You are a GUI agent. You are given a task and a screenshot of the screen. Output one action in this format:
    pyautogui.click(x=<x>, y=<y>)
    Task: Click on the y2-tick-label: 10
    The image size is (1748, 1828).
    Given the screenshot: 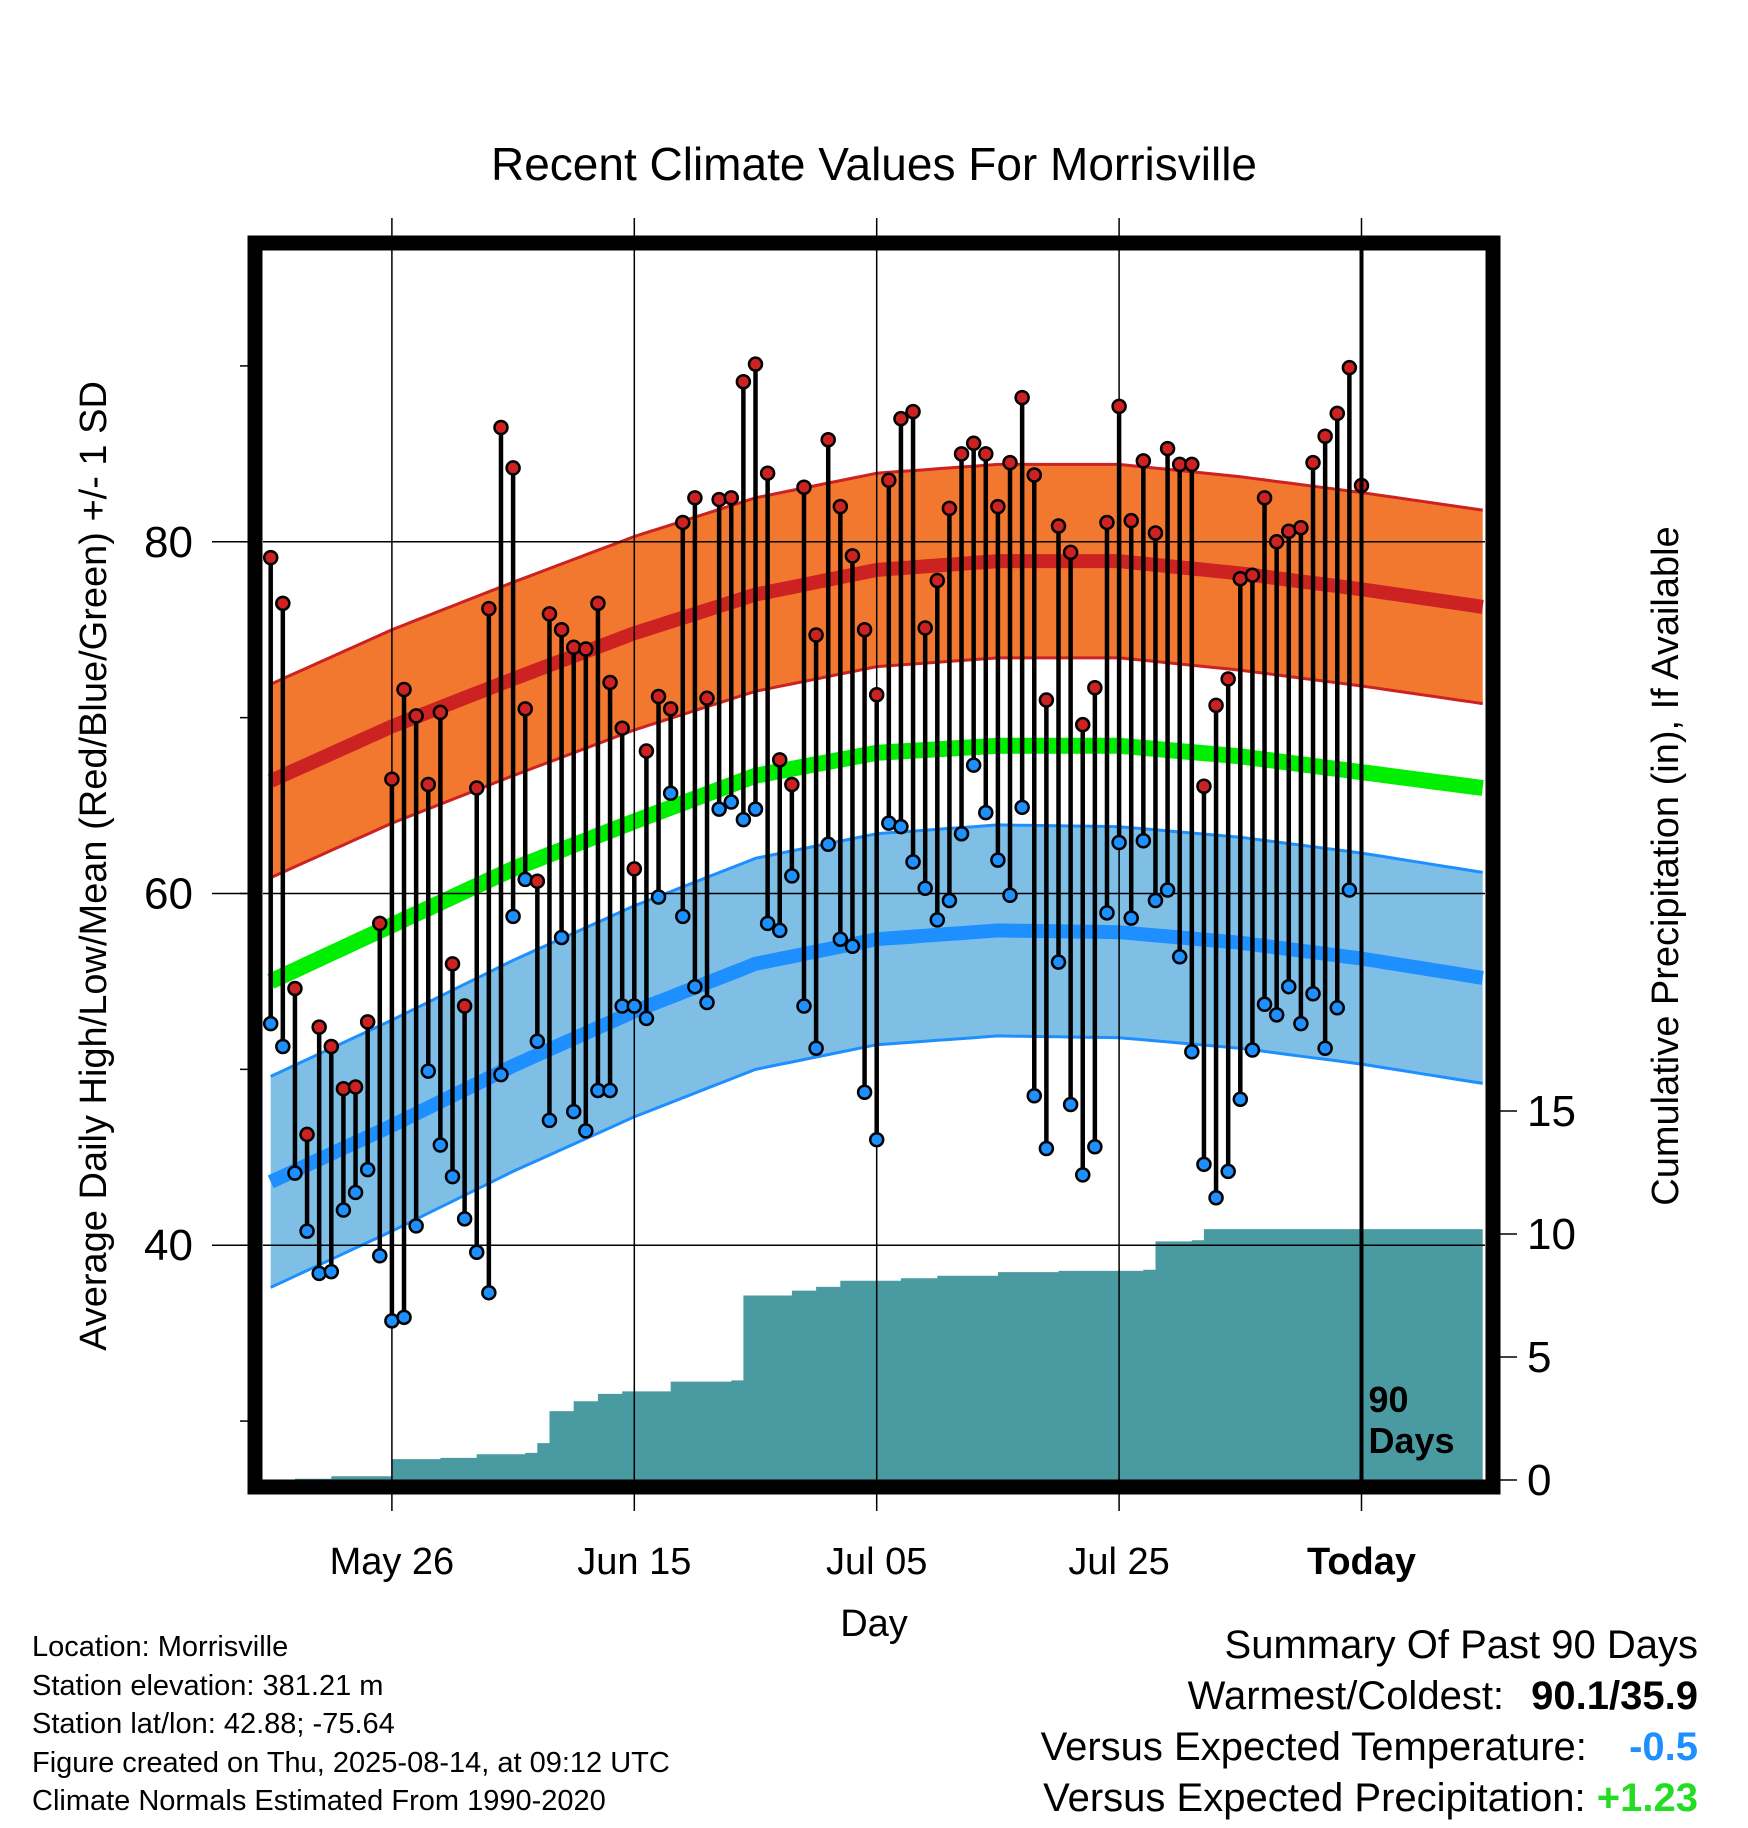 What is the action you would take?
    pyautogui.click(x=1551, y=1234)
    